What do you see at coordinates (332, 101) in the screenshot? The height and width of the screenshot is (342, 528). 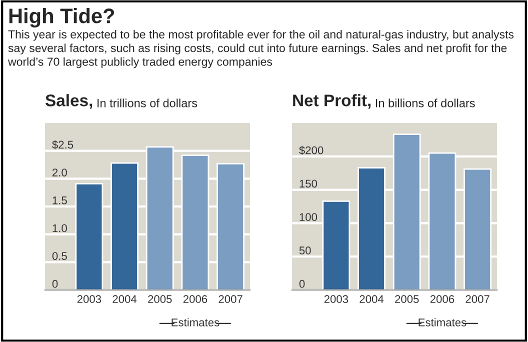 I see `chart-title: Net Profit,` at bounding box center [332, 101].